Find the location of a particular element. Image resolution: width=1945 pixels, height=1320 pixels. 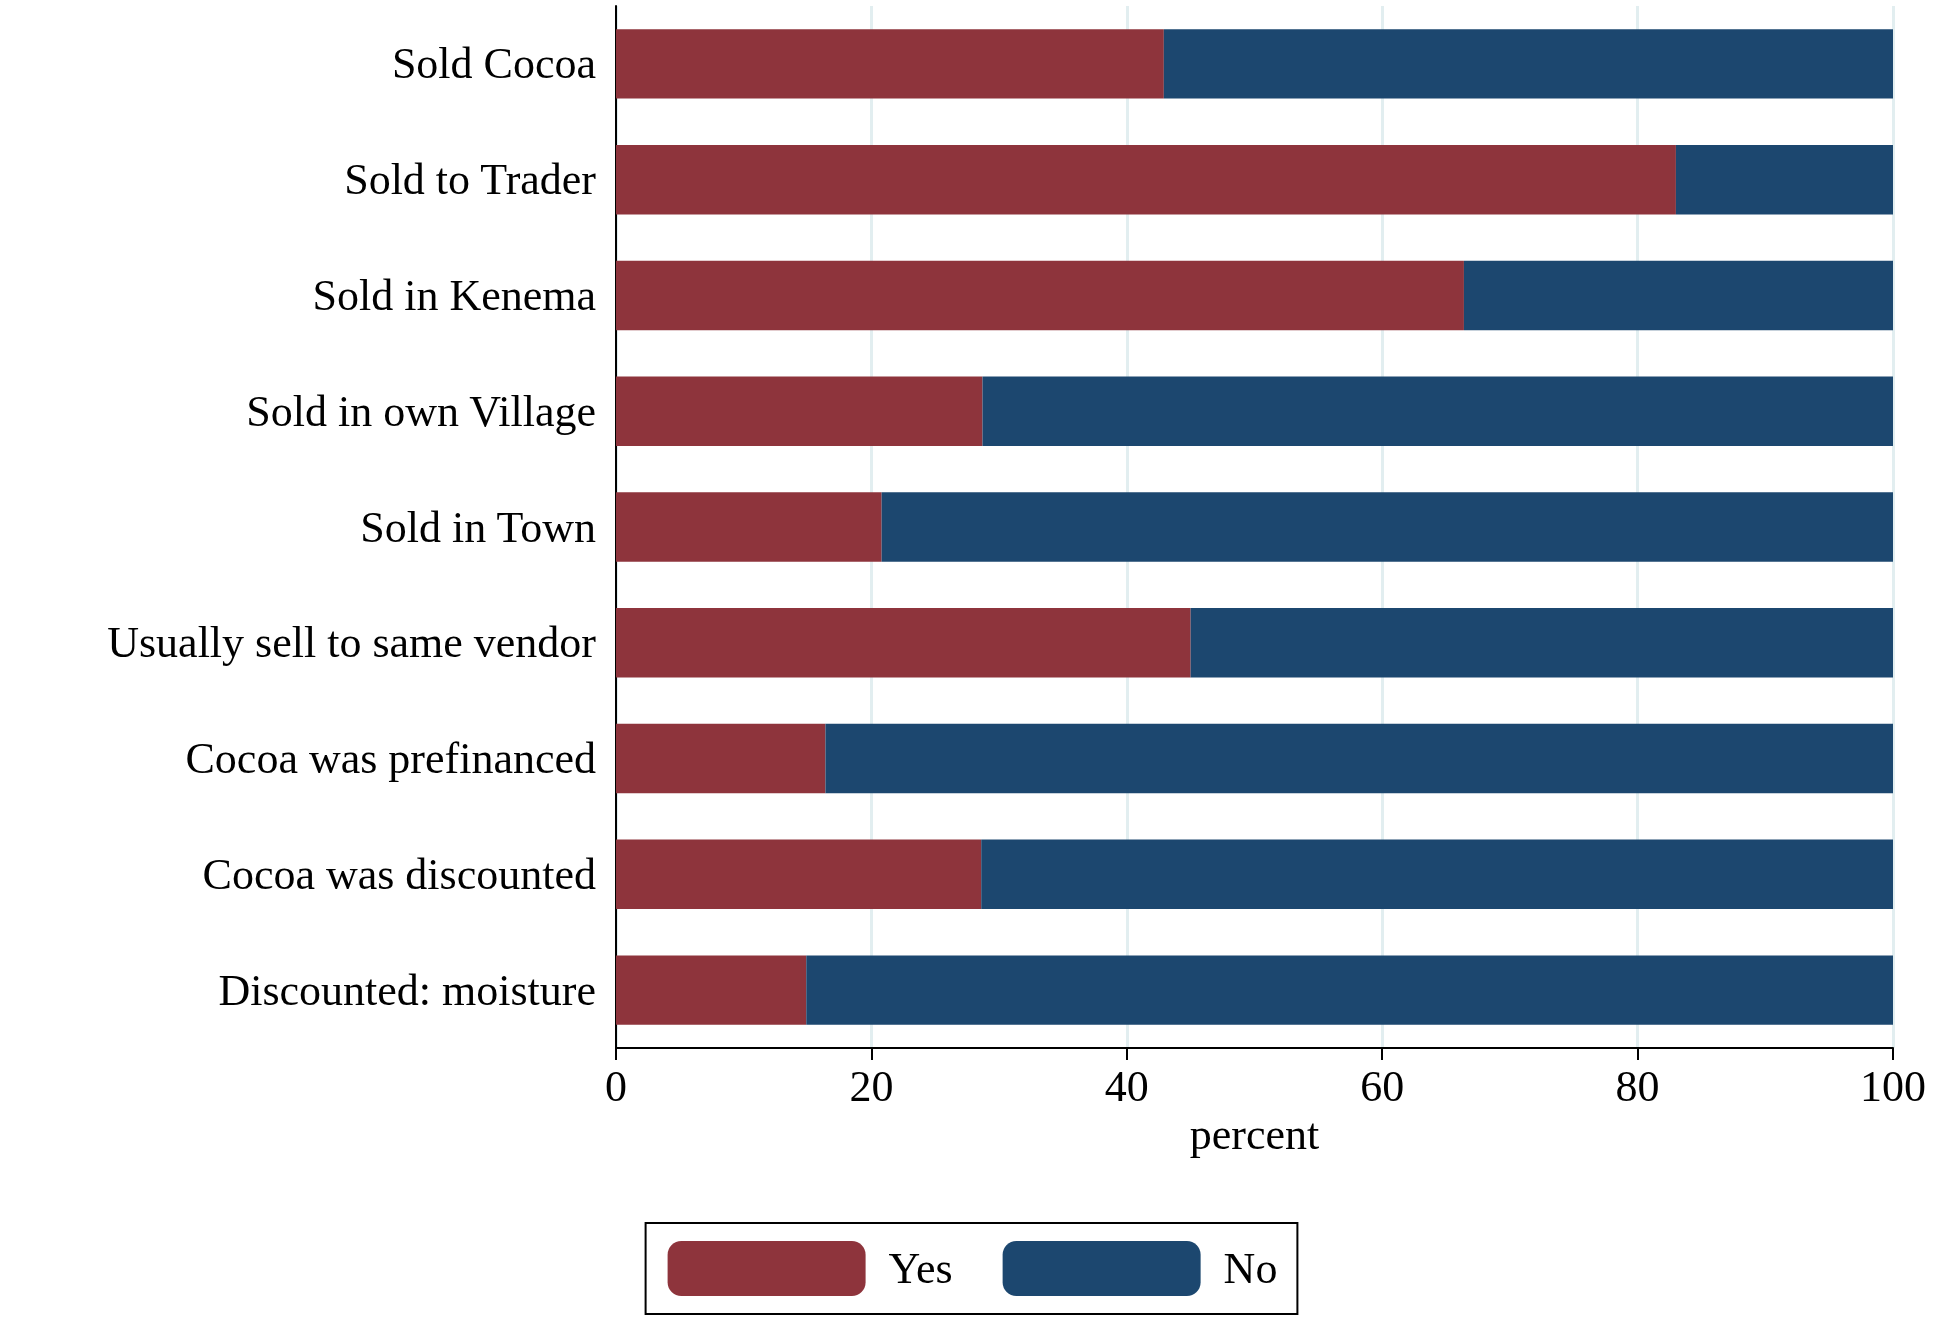

y-tick-label: Usually sell to same vendor is located at coordinates (352, 643).